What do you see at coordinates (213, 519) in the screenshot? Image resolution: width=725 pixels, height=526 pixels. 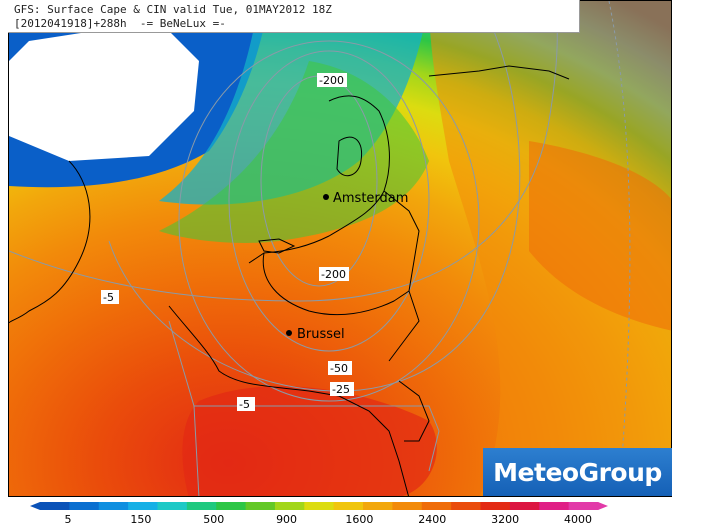 I see `colorbar-tick-label: 500` at bounding box center [213, 519].